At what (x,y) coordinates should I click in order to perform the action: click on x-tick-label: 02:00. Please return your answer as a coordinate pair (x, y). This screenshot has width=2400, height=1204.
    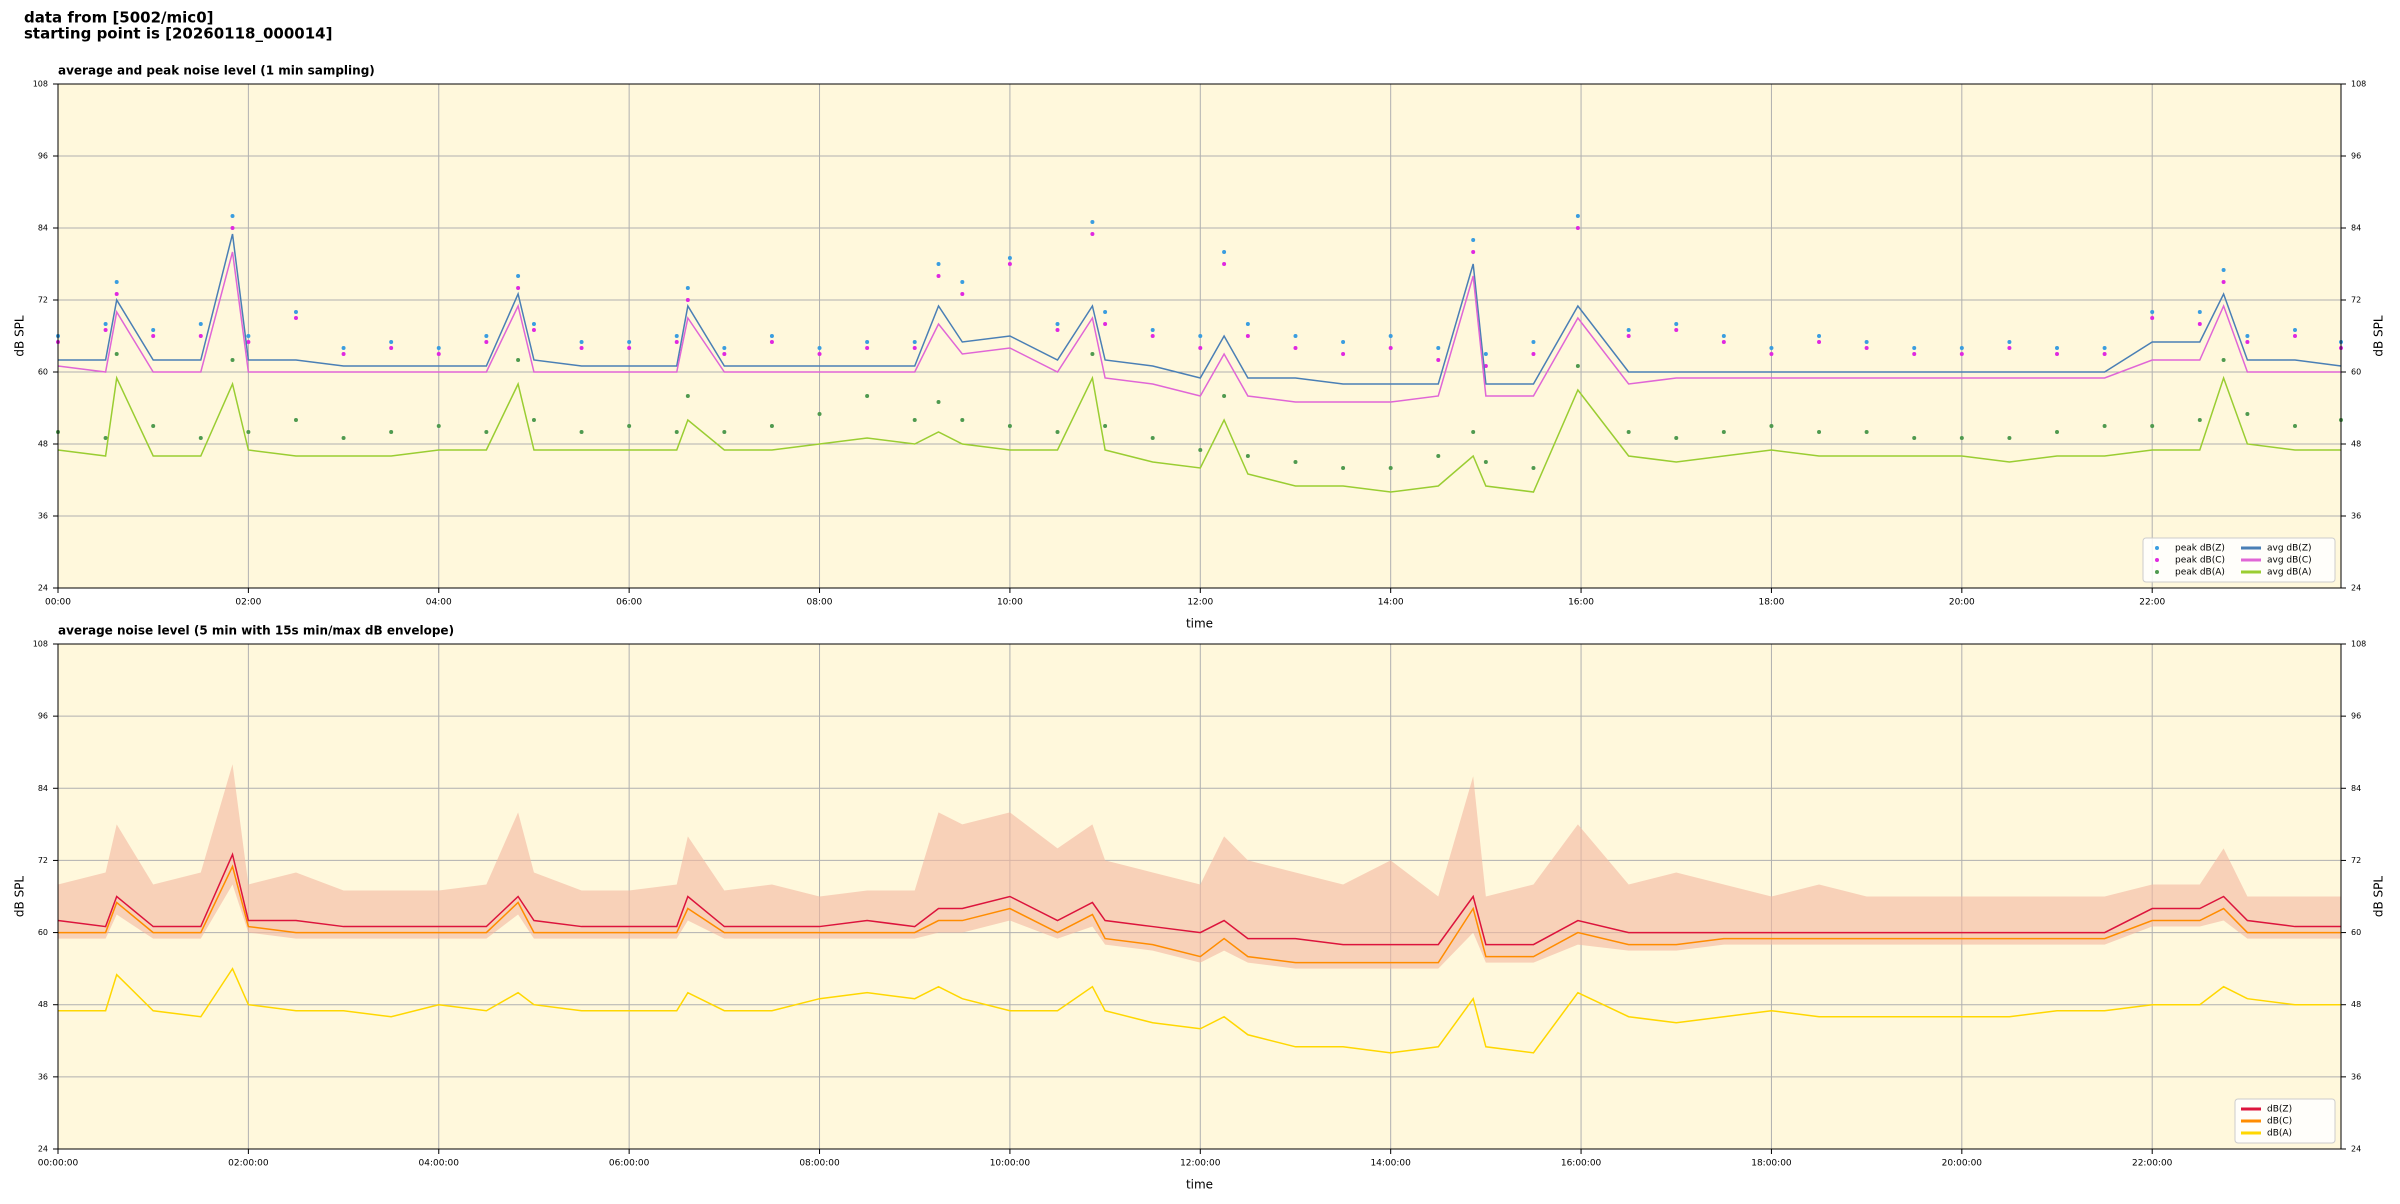
    Looking at the image, I should click on (248, 603).